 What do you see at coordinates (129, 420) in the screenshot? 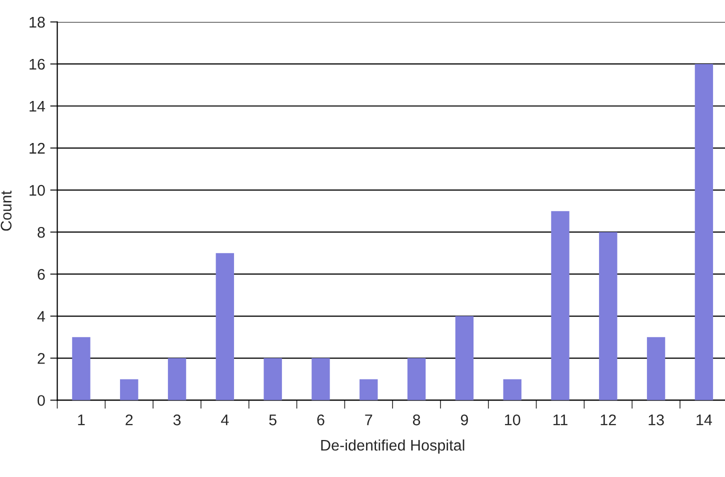
I see `x-tick-label: 2` at bounding box center [129, 420].